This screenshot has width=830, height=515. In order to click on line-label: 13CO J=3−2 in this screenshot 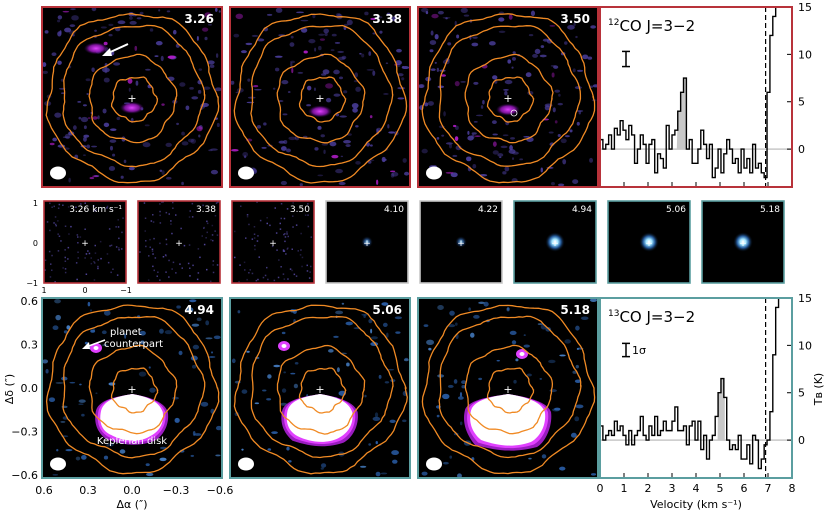, I will do `click(651, 317)`.